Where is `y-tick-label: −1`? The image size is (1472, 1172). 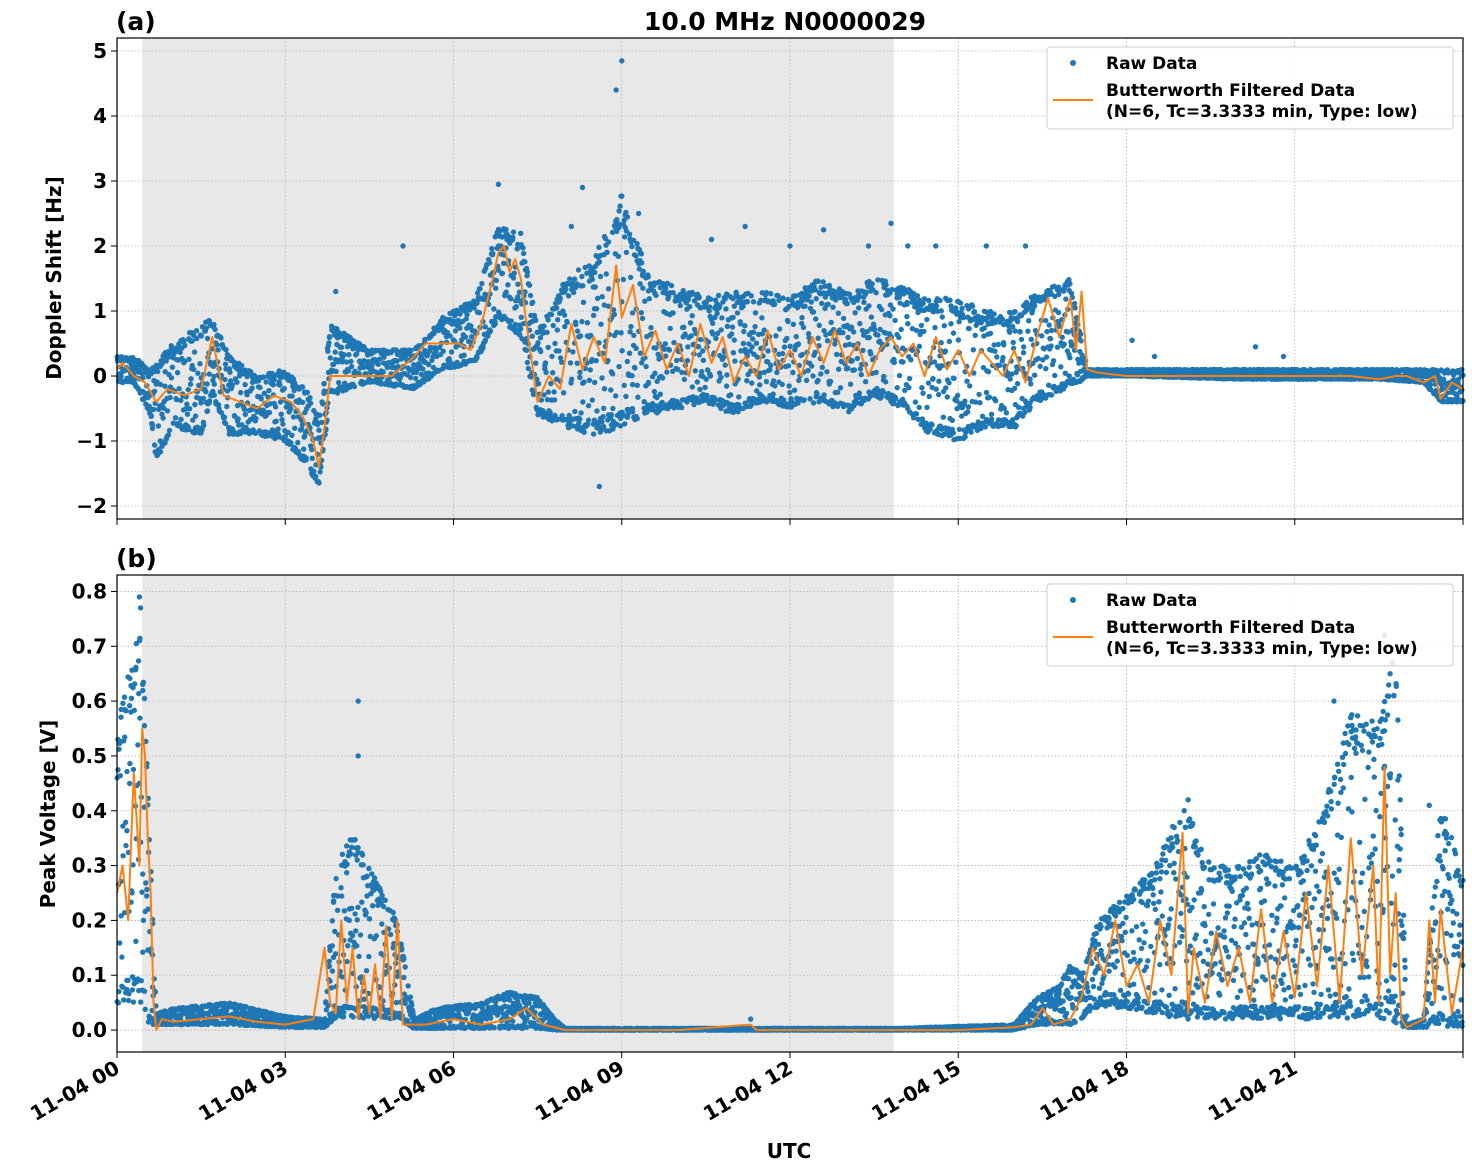 y-tick-label: −1 is located at coordinates (91, 441).